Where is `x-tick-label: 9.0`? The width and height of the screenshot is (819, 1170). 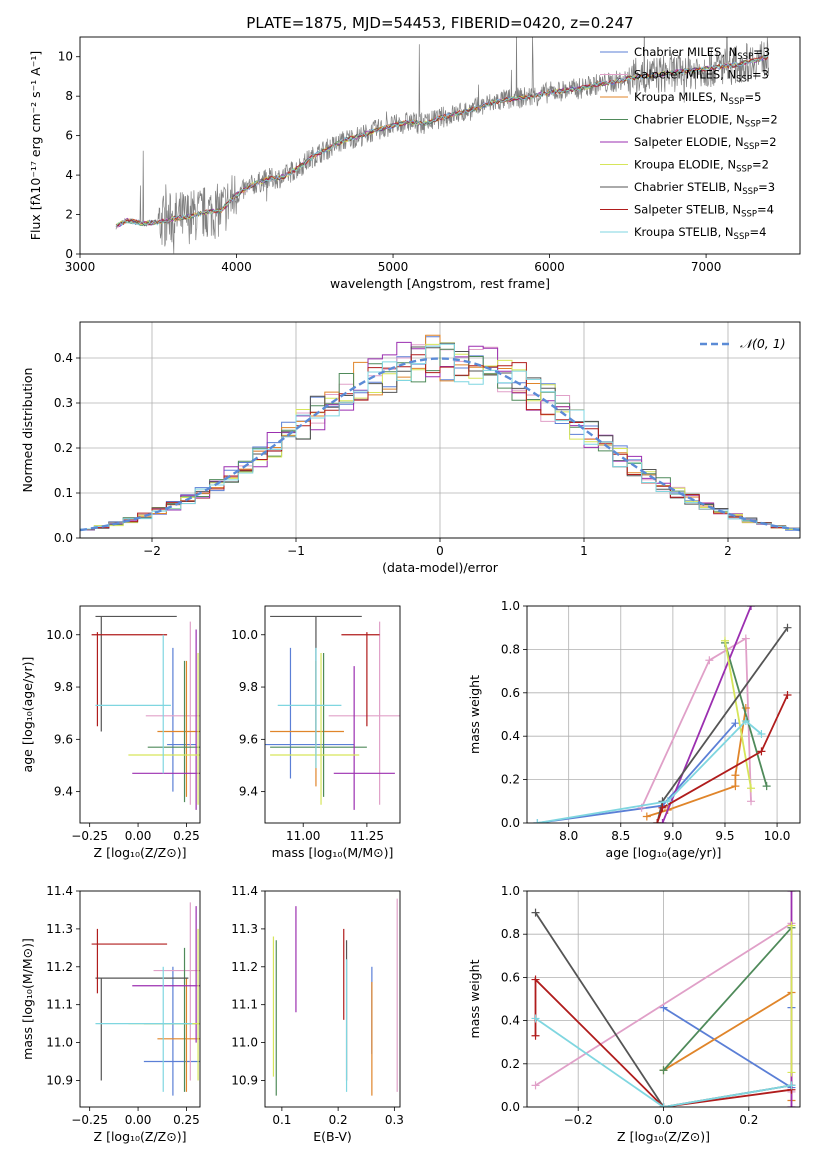
x-tick-label: 9.0 is located at coordinates (672, 836).